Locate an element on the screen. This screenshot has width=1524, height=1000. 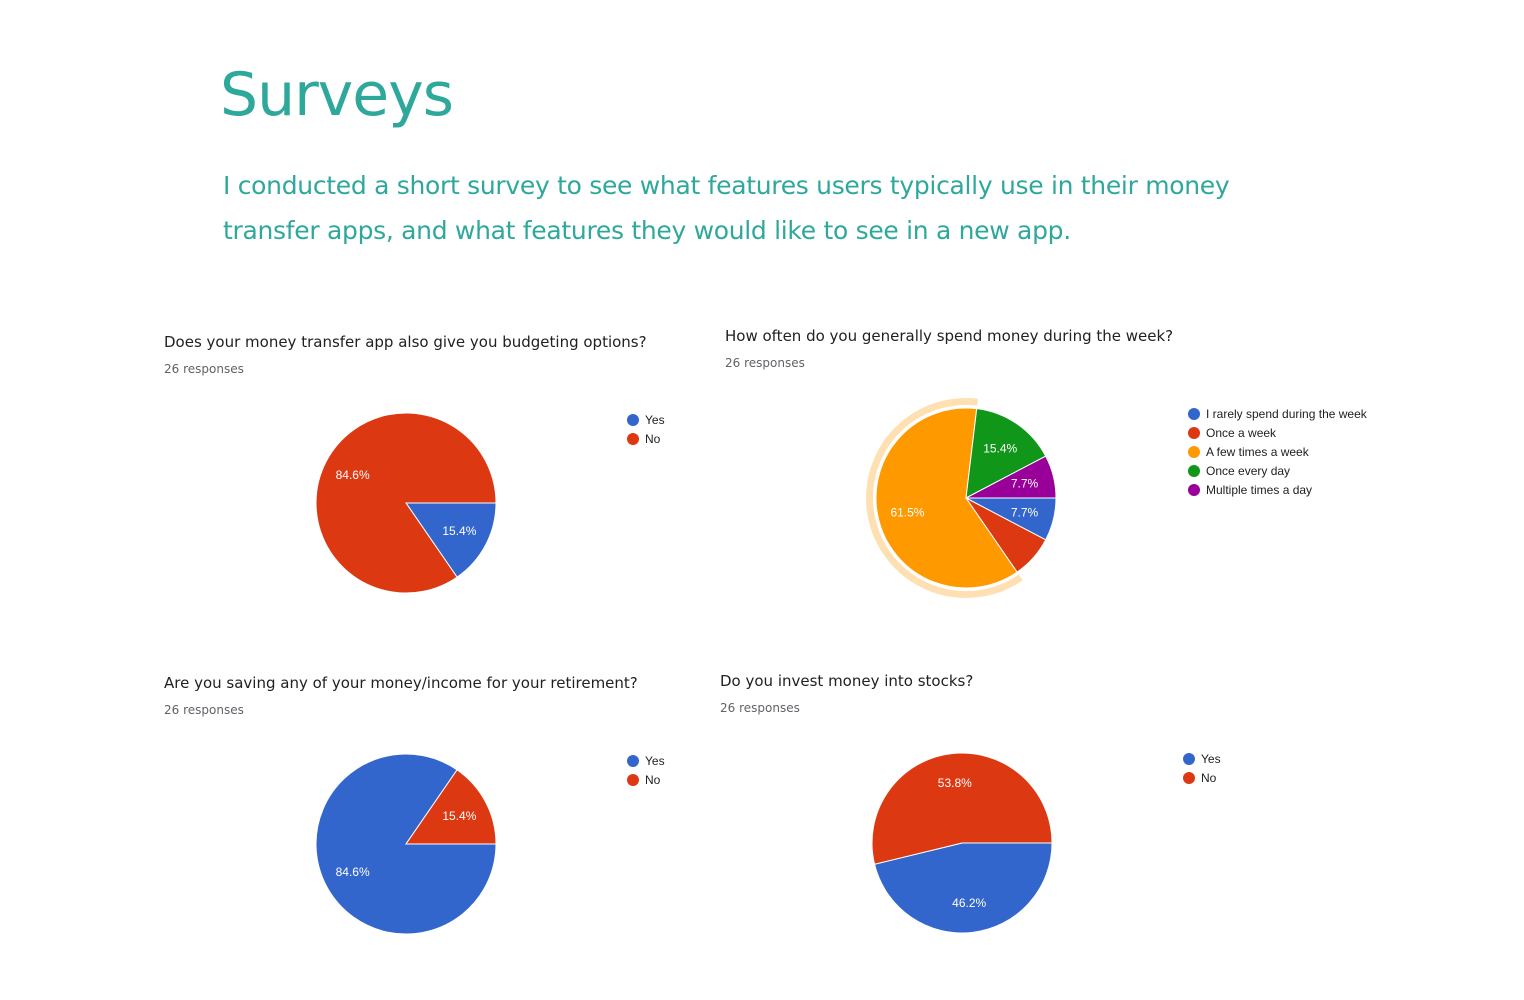
slice-label-a-few-times-a-week: 61.5% is located at coordinates (907, 512).